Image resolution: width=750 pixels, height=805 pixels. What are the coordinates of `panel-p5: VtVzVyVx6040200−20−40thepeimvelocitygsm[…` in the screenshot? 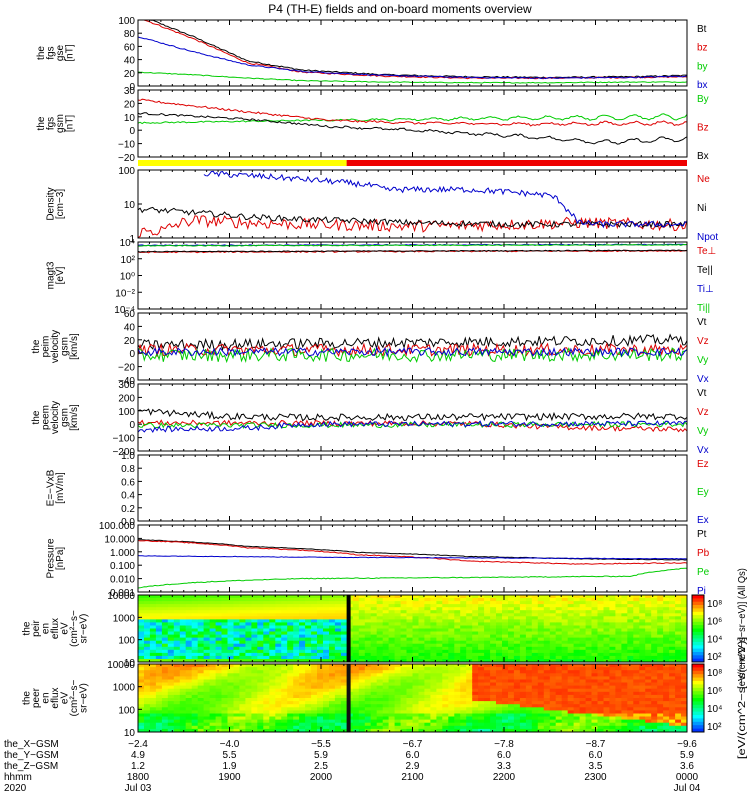 It's located at (370, 348).